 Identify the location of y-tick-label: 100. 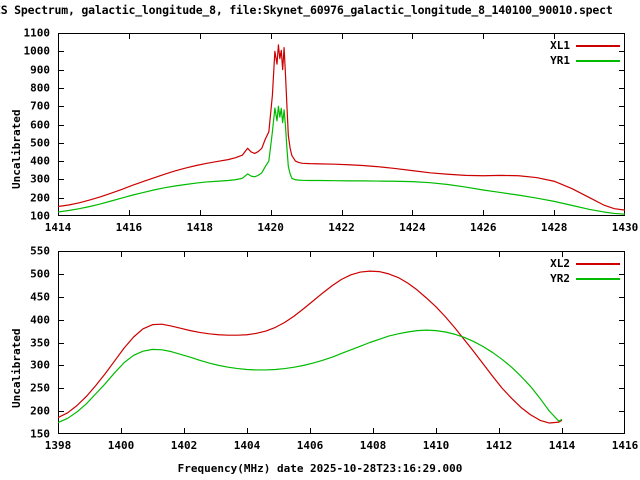
(40, 216).